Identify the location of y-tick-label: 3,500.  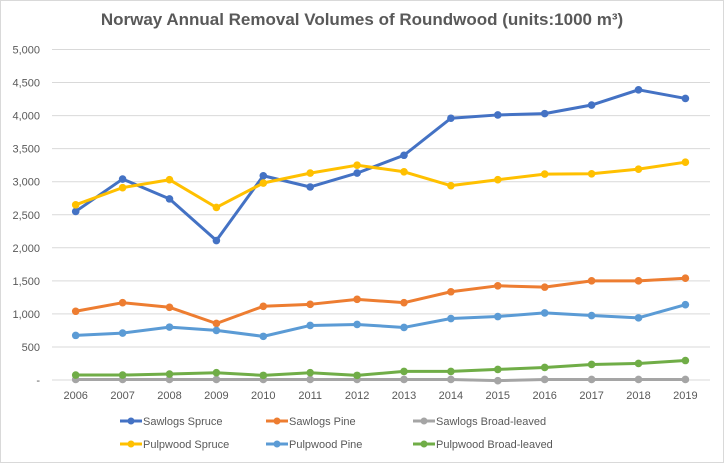
(26, 150).